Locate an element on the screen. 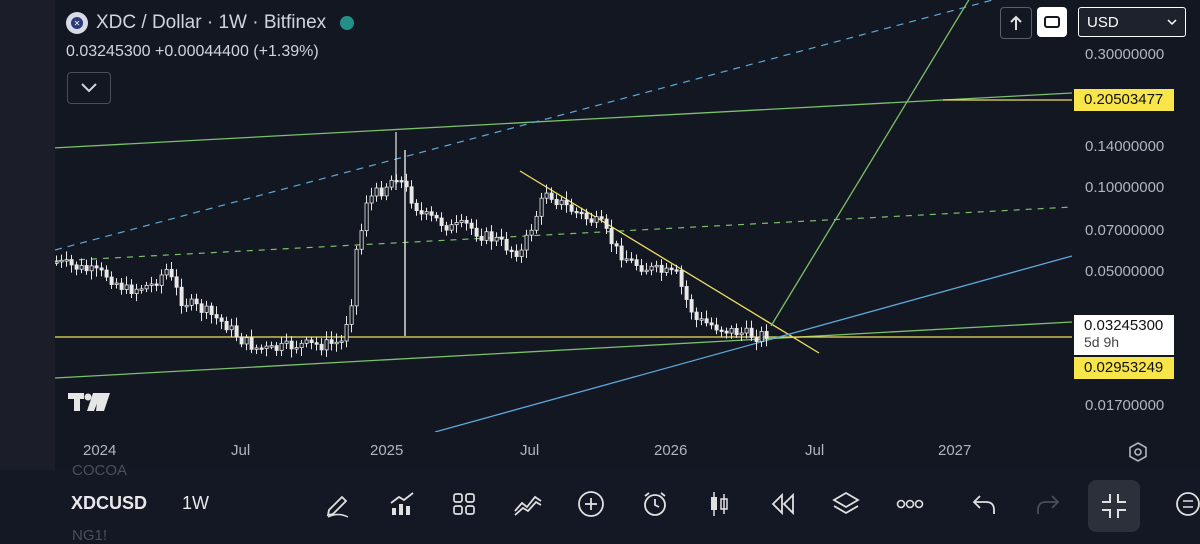 This screenshot has width=1200, height=544. collapse-legend-button is located at coordinates (89, 88).